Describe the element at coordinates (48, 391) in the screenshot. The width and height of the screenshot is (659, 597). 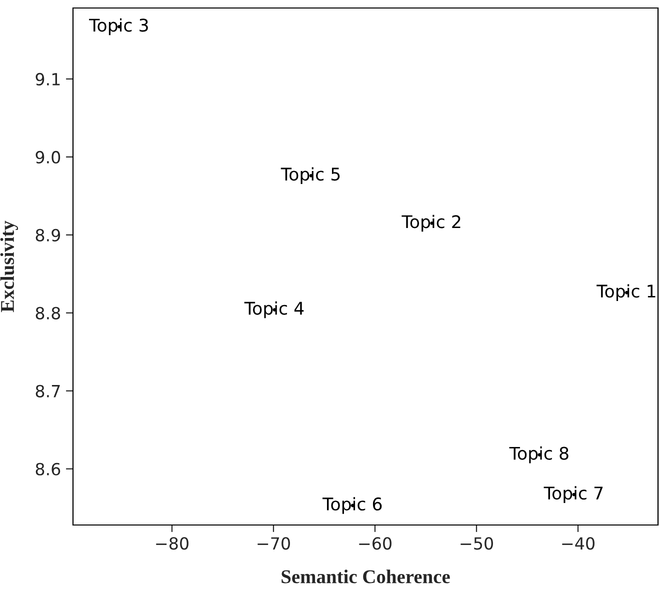
I see `y-tick-label: 8.7` at that location.